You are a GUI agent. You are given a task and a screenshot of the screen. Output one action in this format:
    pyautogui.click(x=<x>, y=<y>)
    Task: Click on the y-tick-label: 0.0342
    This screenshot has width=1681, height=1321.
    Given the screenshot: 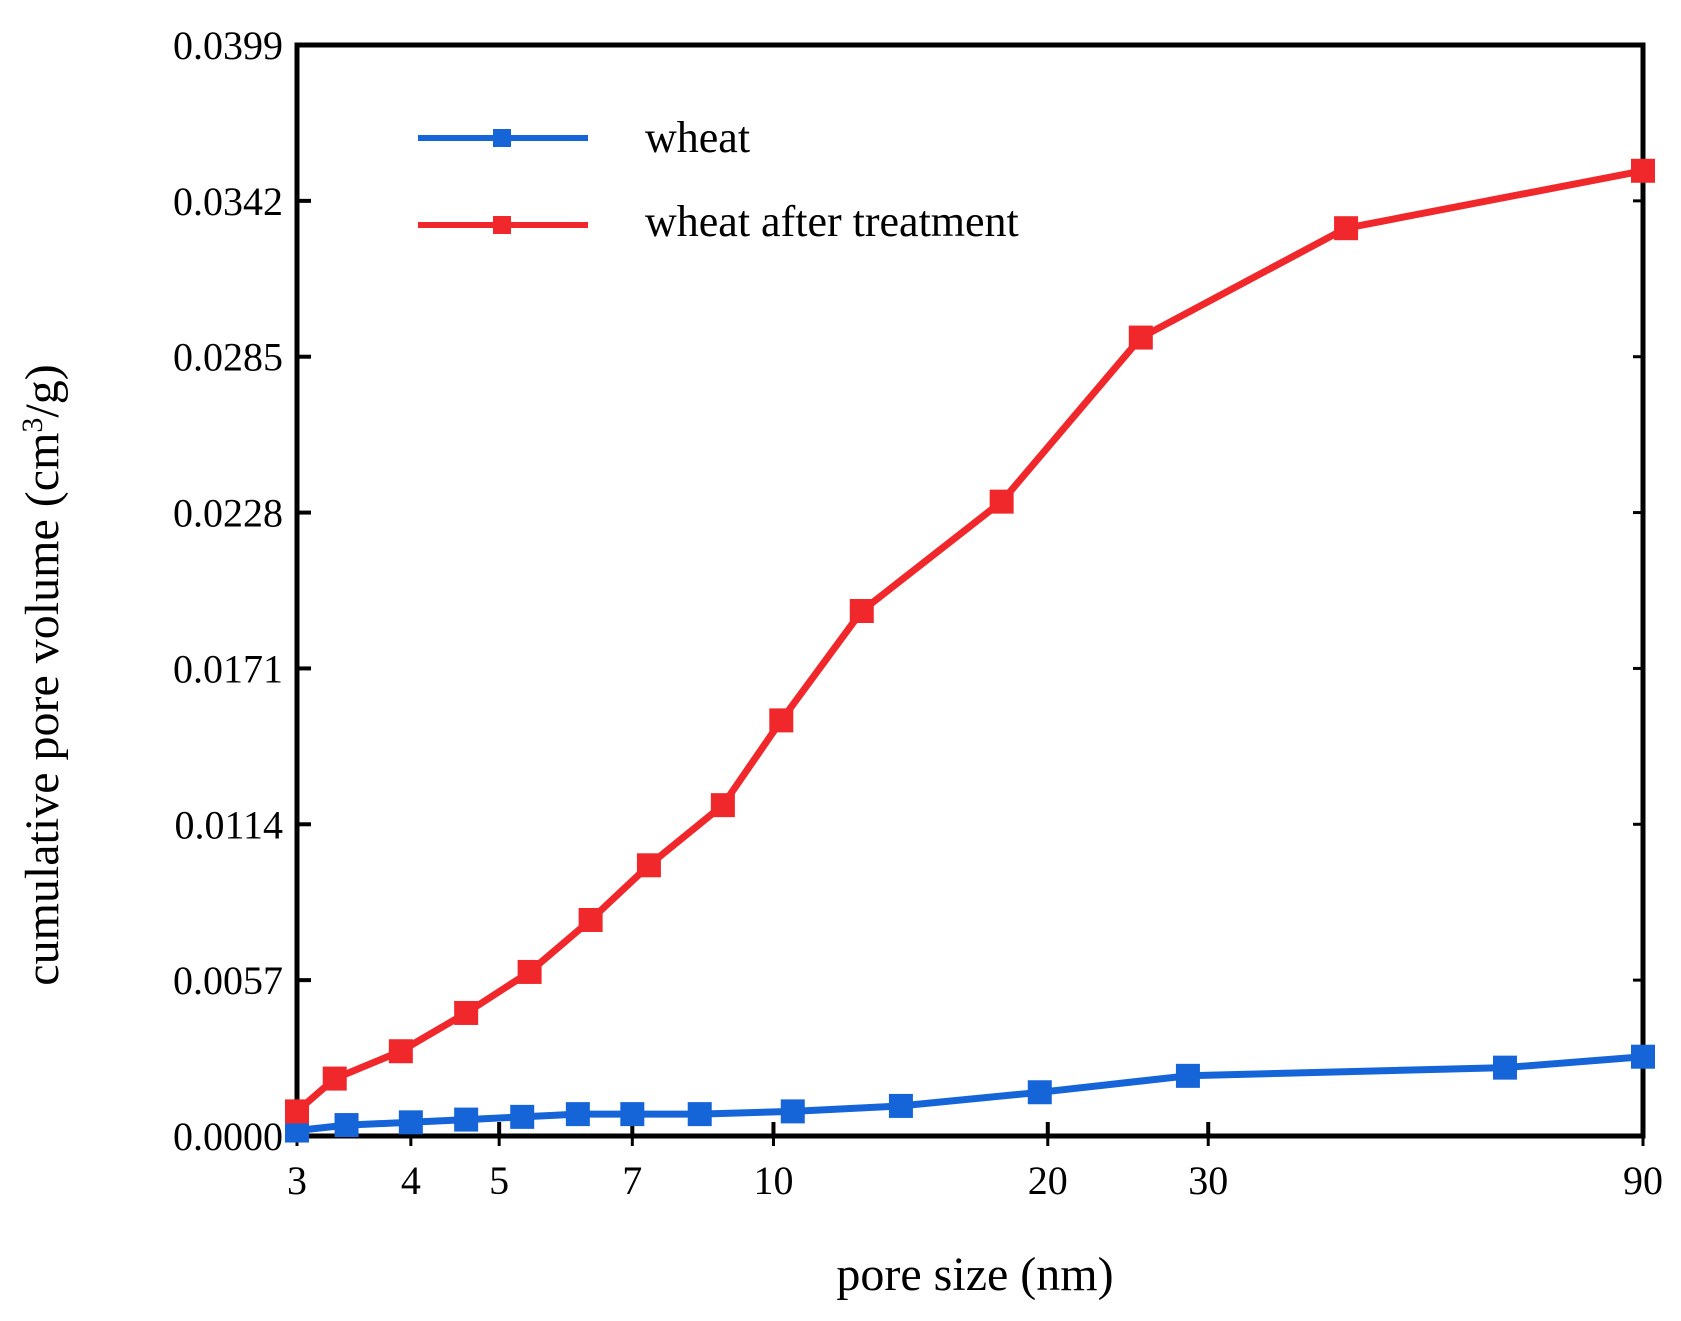 What is the action you would take?
    pyautogui.click(x=228, y=201)
    